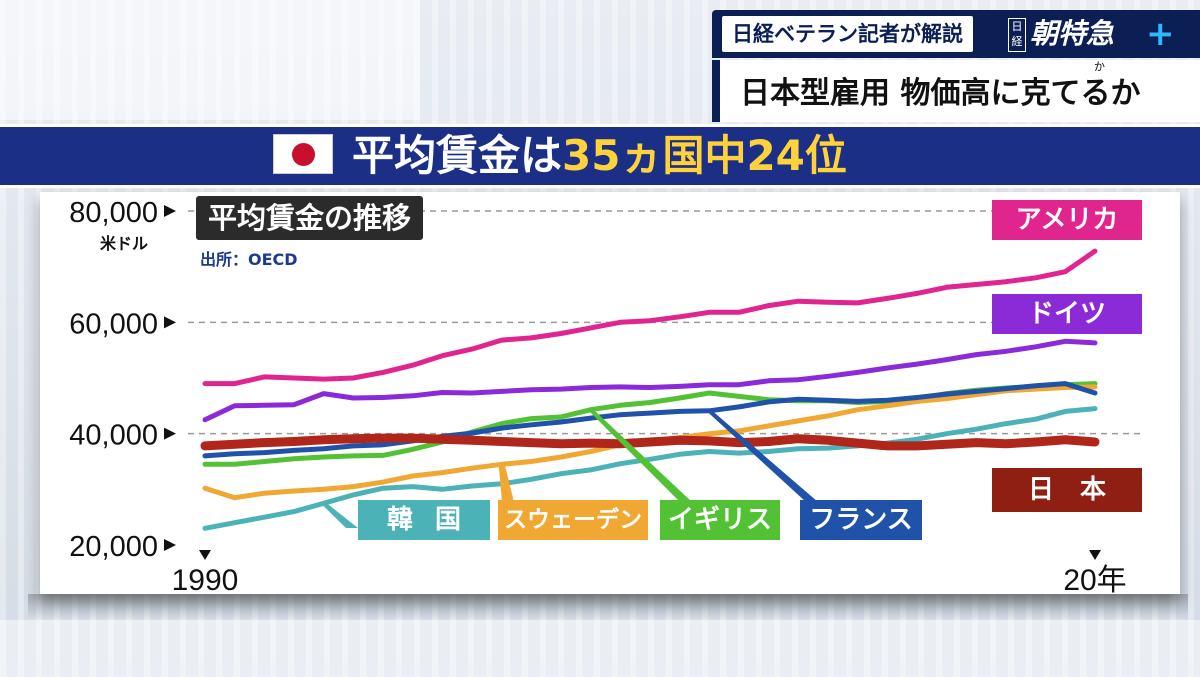 This screenshot has width=1200, height=677. I want to click on legend-uk: イギリス, so click(720, 520).